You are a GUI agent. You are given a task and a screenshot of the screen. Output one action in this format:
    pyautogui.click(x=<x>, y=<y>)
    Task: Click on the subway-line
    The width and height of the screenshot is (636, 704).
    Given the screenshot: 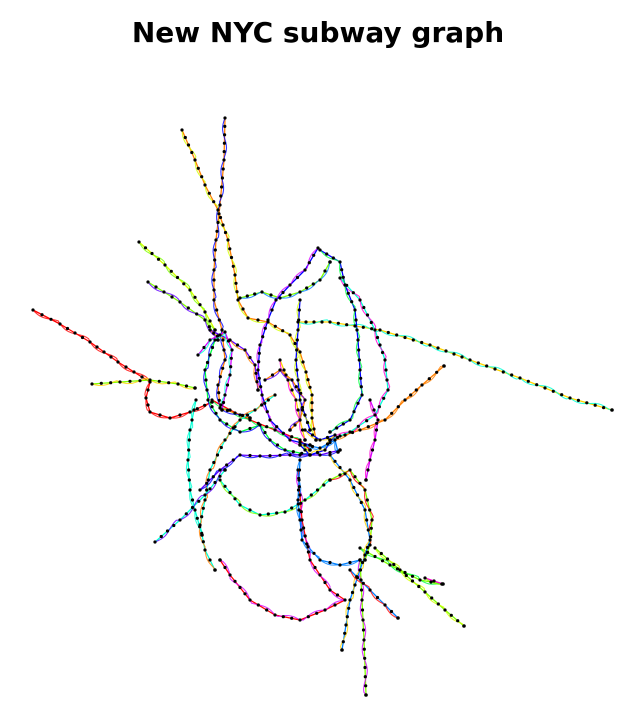 What is the action you would take?
    pyautogui.click(x=329, y=512)
    